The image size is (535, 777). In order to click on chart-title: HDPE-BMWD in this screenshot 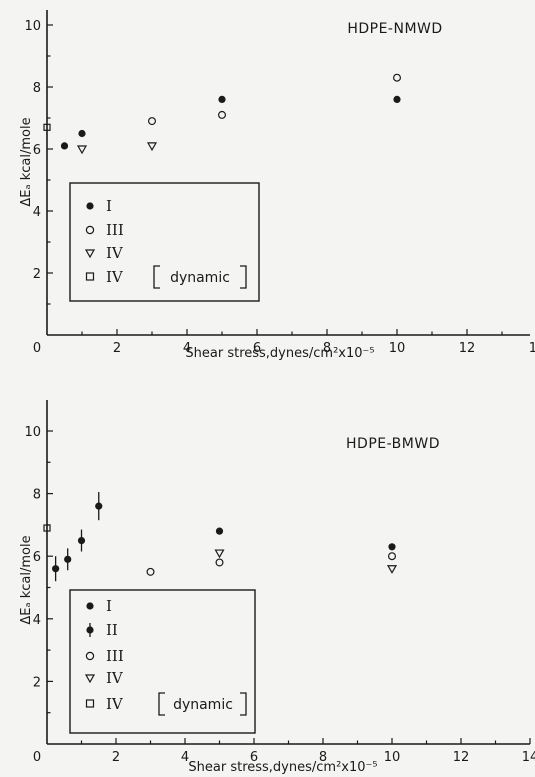, I will do `click(393, 444)`.